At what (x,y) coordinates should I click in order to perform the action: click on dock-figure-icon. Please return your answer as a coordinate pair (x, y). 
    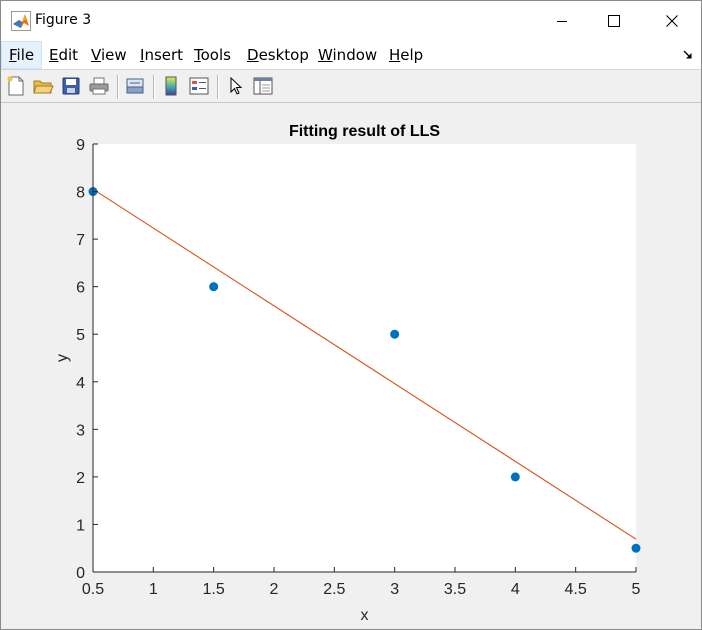
    Looking at the image, I should click on (688, 55).